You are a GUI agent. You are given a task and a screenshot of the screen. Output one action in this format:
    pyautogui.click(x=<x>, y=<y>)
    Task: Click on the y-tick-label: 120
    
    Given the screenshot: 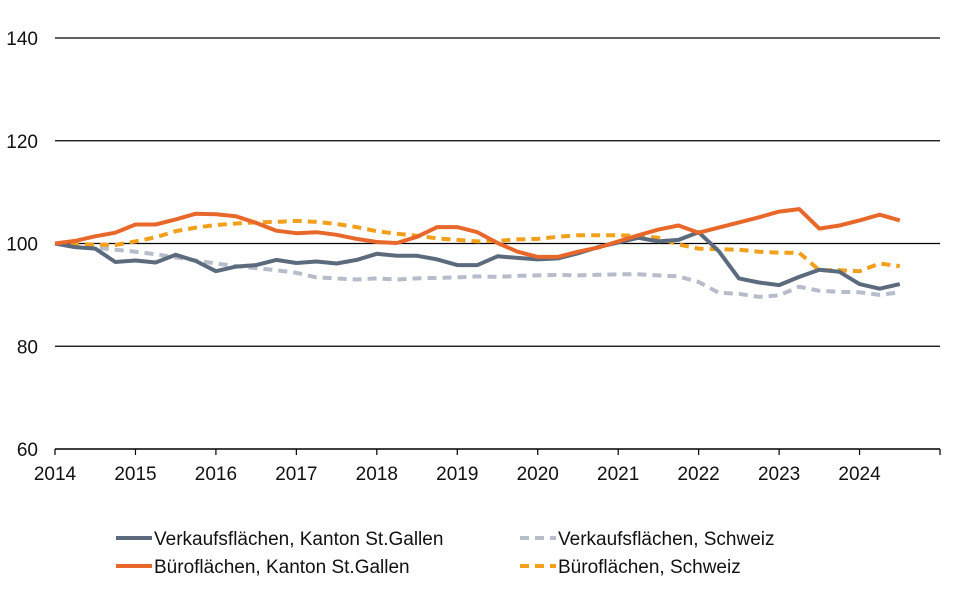 What is the action you would take?
    pyautogui.click(x=22, y=142)
    